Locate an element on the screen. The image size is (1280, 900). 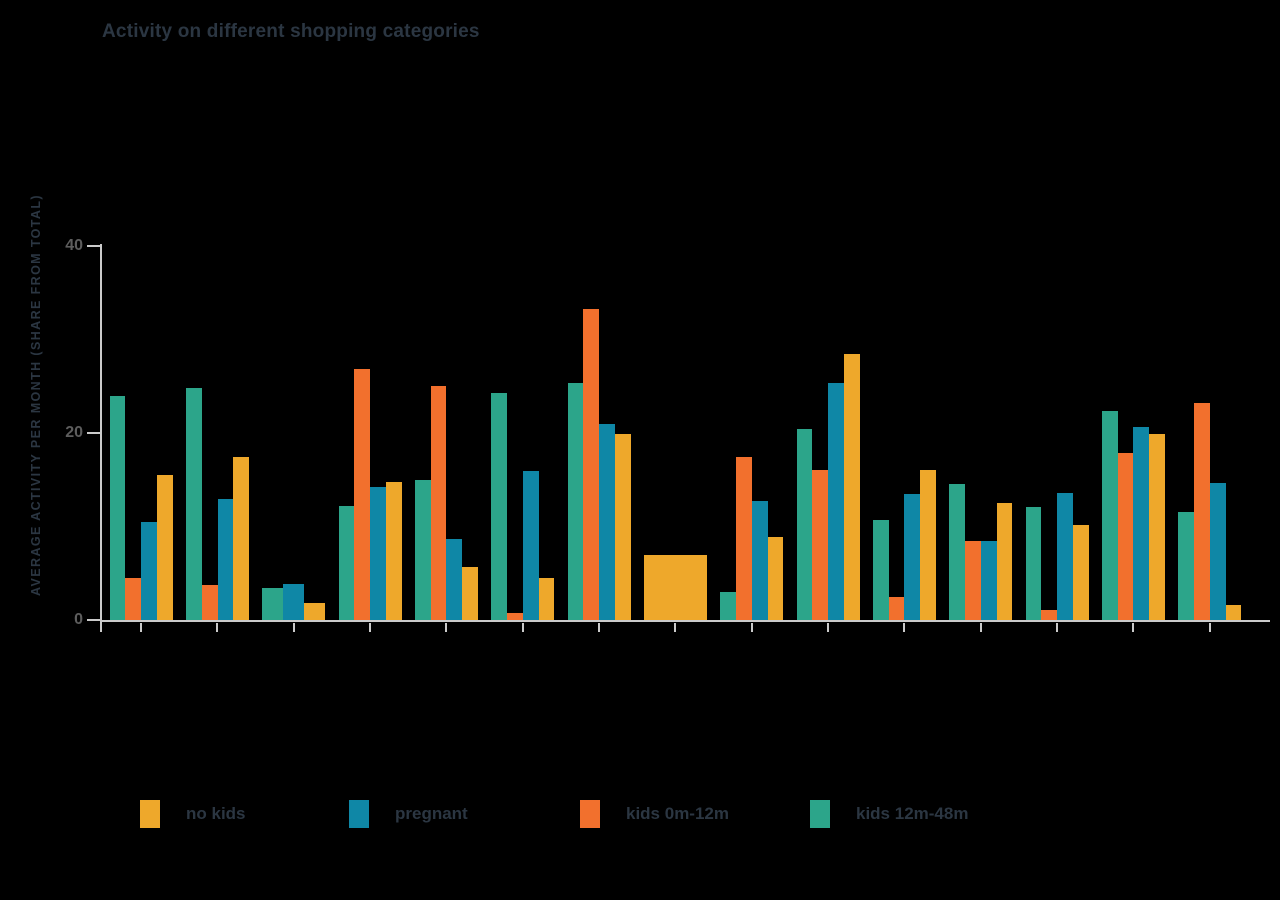
legend-item-kids-12m-48m: kids 12m-48m is located at coordinates (889, 814).